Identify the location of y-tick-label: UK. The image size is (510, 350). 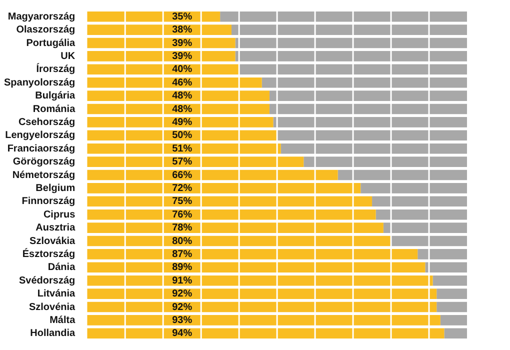
(68, 56).